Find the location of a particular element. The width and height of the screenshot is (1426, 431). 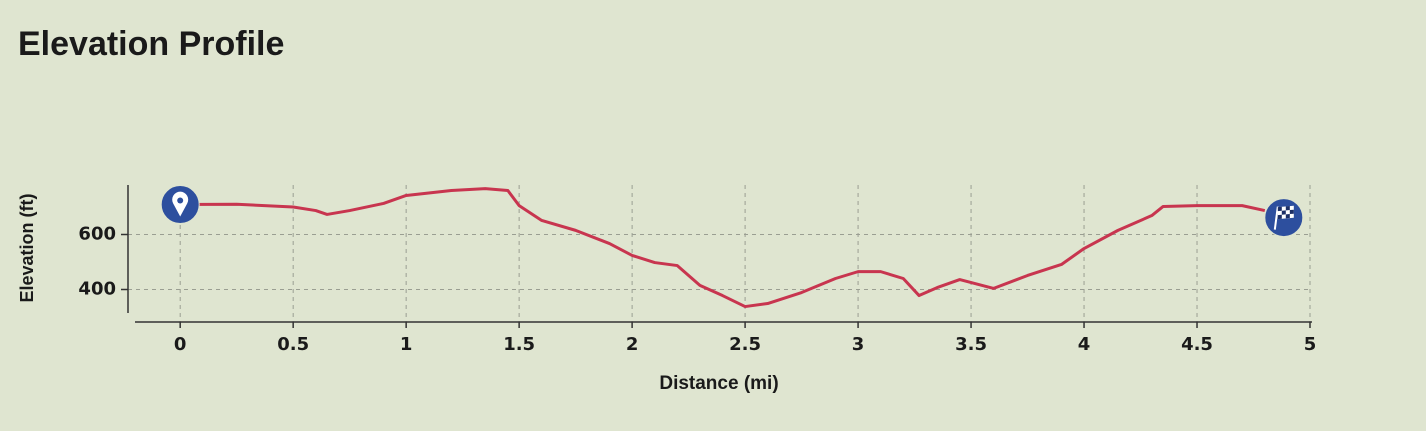

pin-icon is located at coordinates (180, 204).